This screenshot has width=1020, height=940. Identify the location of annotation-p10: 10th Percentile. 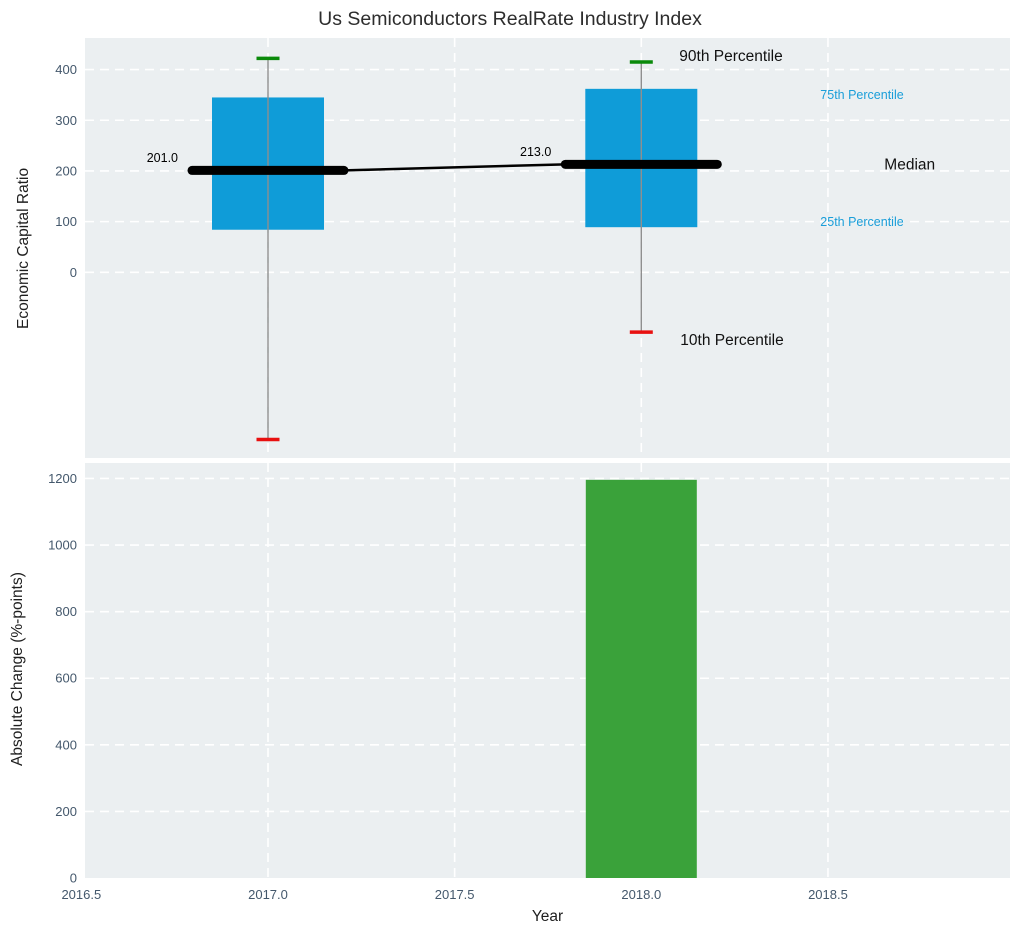
(731, 340).